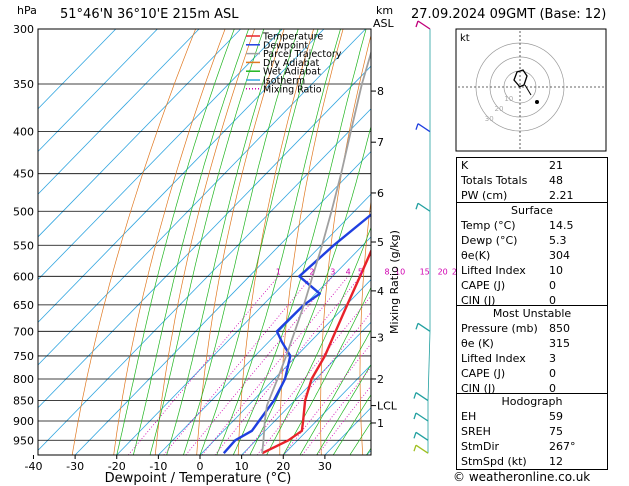 This screenshot has height=486, width=629. Describe the element at coordinates (443, 271) in the screenshot. I see `mixing-ratio-label: 20` at that location.